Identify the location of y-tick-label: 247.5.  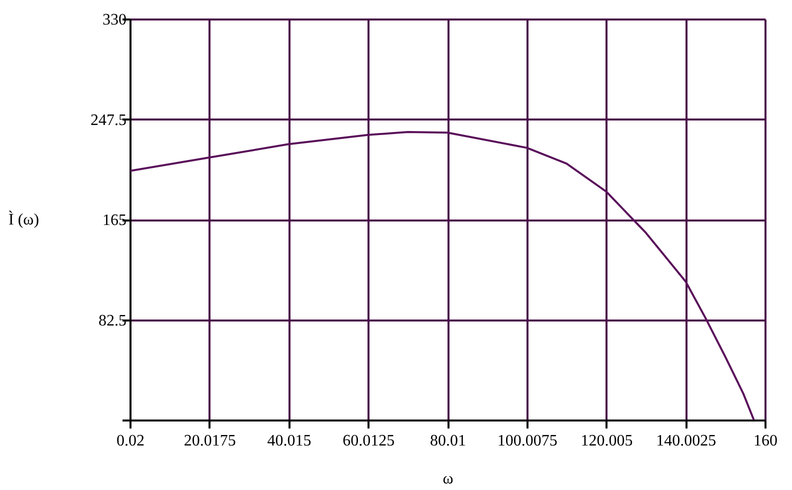
(108, 120).